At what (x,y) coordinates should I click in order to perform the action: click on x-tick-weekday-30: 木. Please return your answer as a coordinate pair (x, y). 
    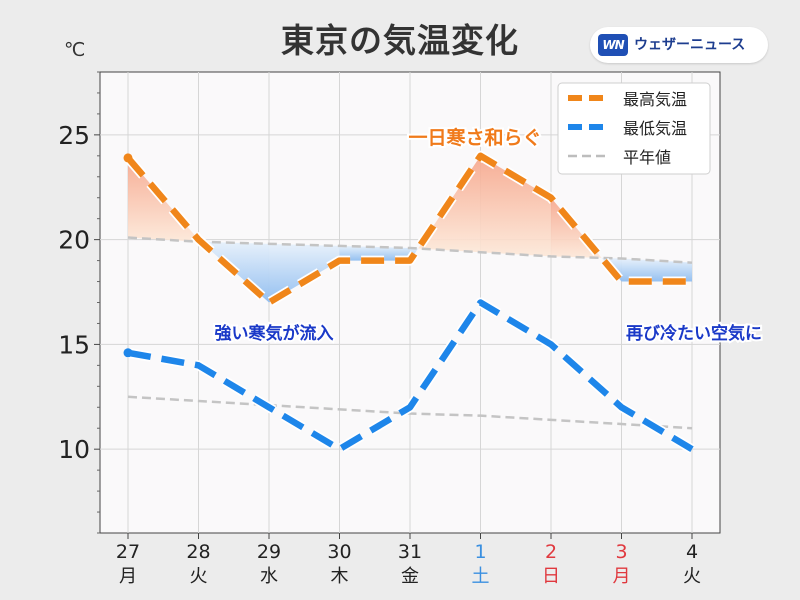
    Looking at the image, I should click on (340, 576).